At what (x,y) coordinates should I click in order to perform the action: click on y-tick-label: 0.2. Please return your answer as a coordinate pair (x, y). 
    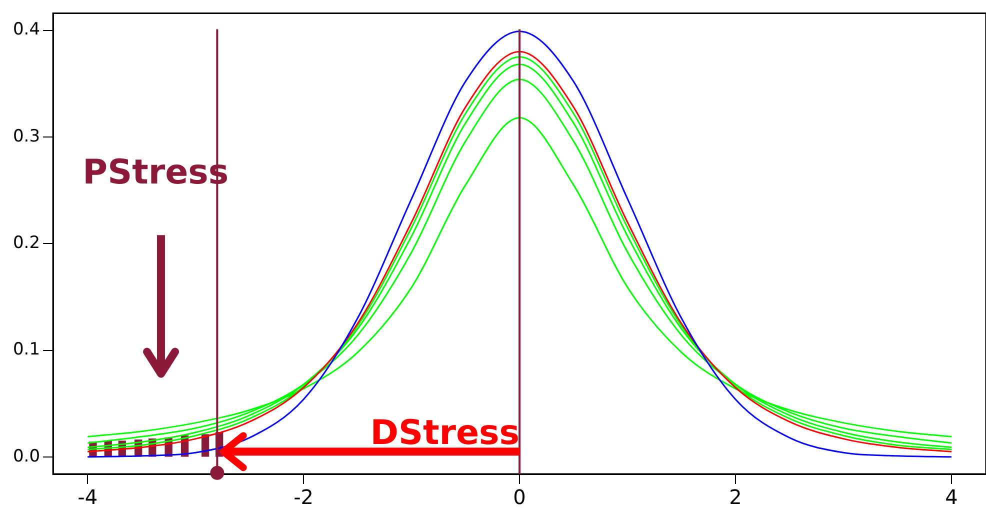
    Looking at the image, I should click on (26, 243).